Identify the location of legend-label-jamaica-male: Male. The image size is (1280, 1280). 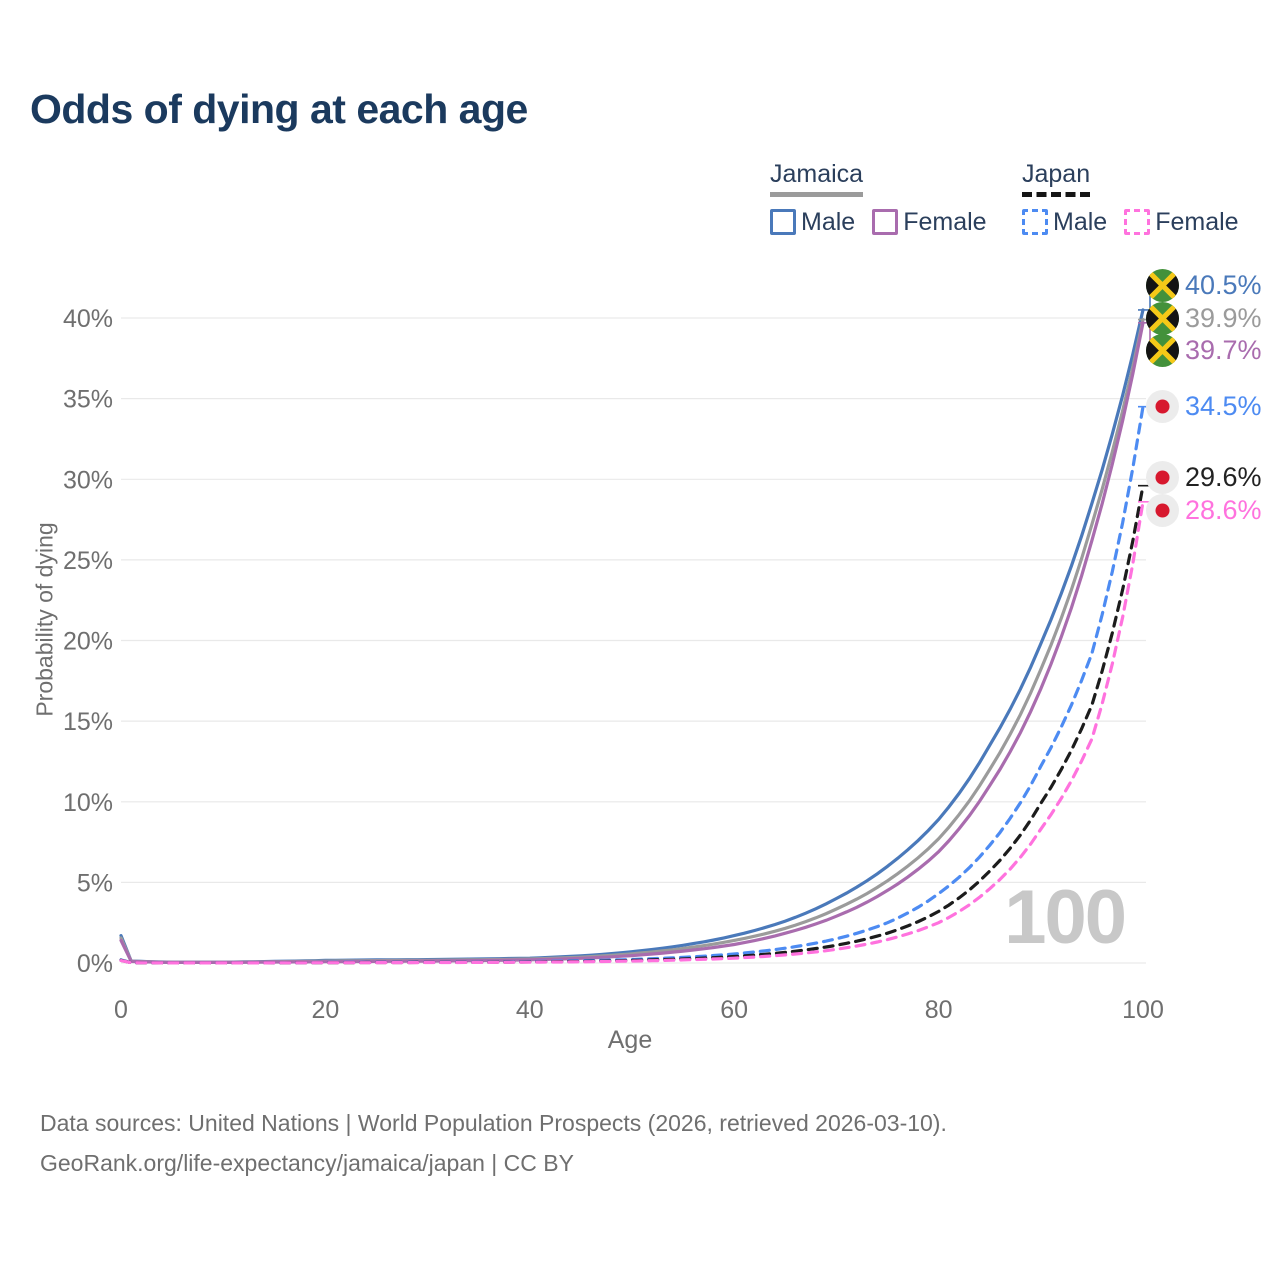
(828, 221).